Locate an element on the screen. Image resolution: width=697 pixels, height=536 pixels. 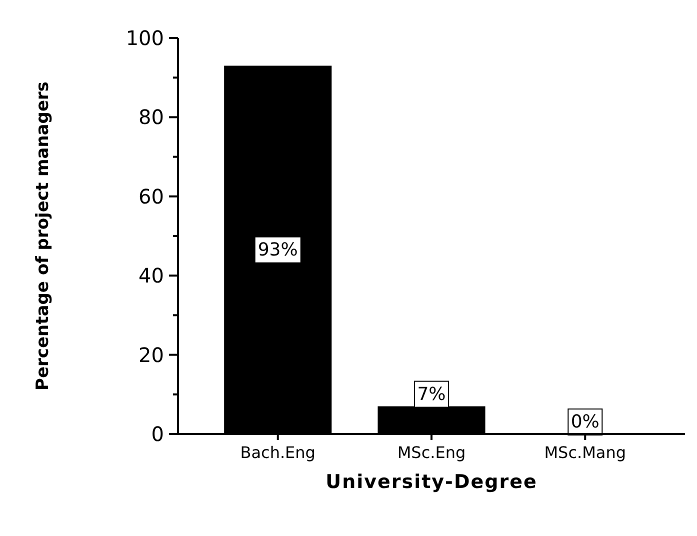
data-label: 0% is located at coordinates (585, 422).